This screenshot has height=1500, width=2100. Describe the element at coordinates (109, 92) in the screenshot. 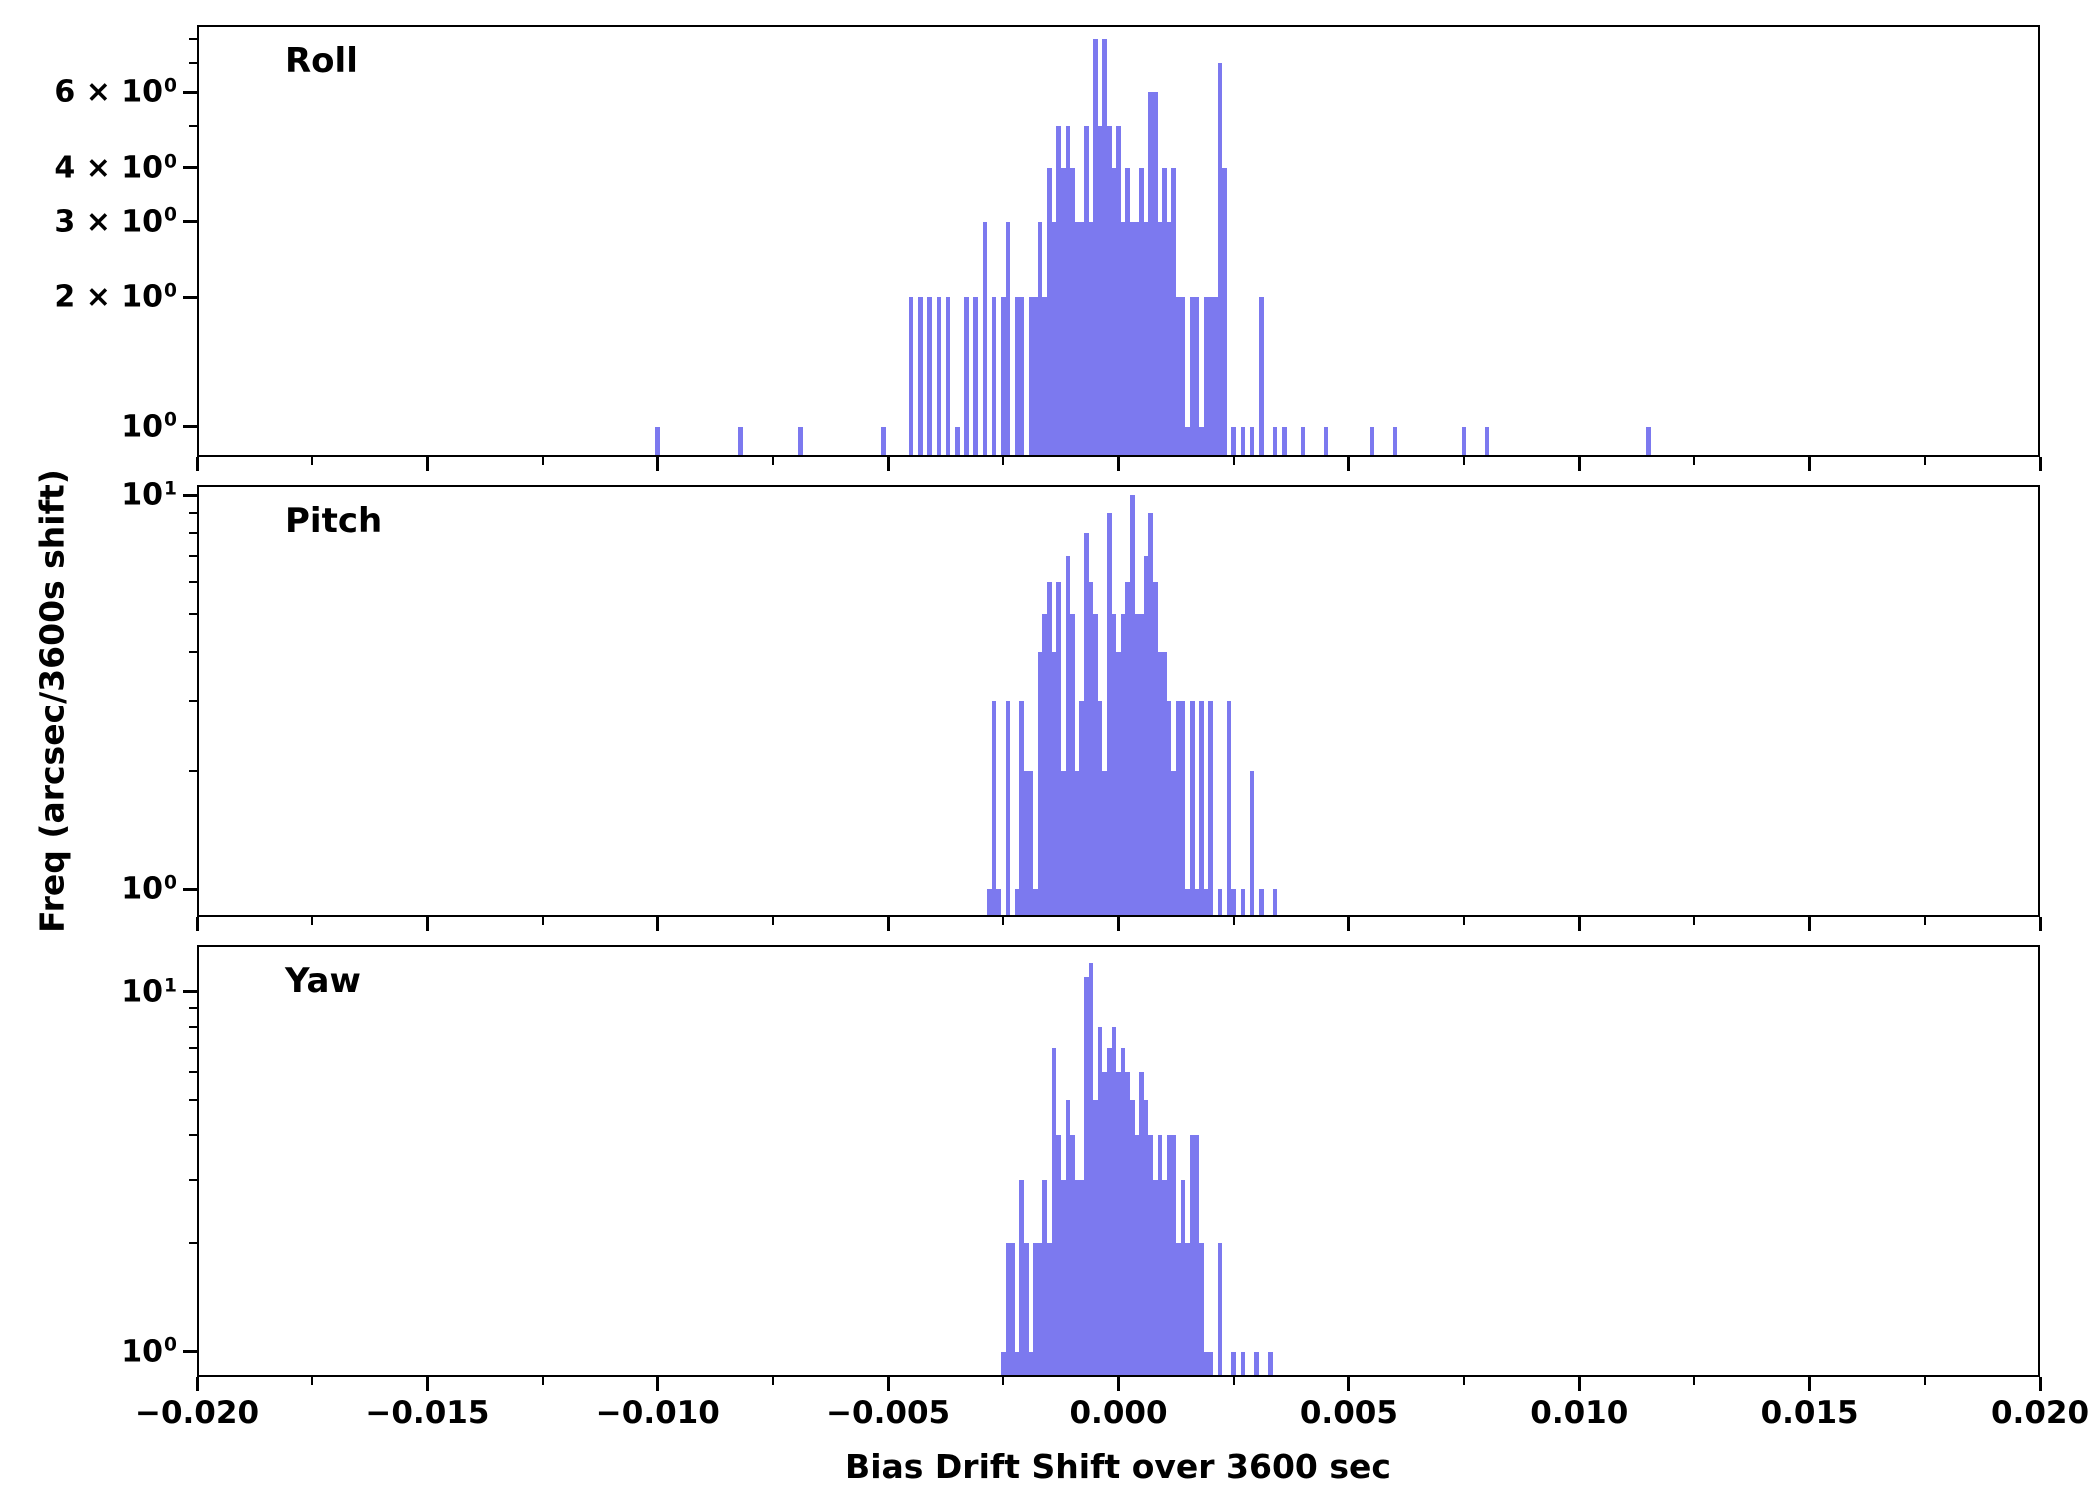

I see `y-tick-base: 6 × 10` at that location.